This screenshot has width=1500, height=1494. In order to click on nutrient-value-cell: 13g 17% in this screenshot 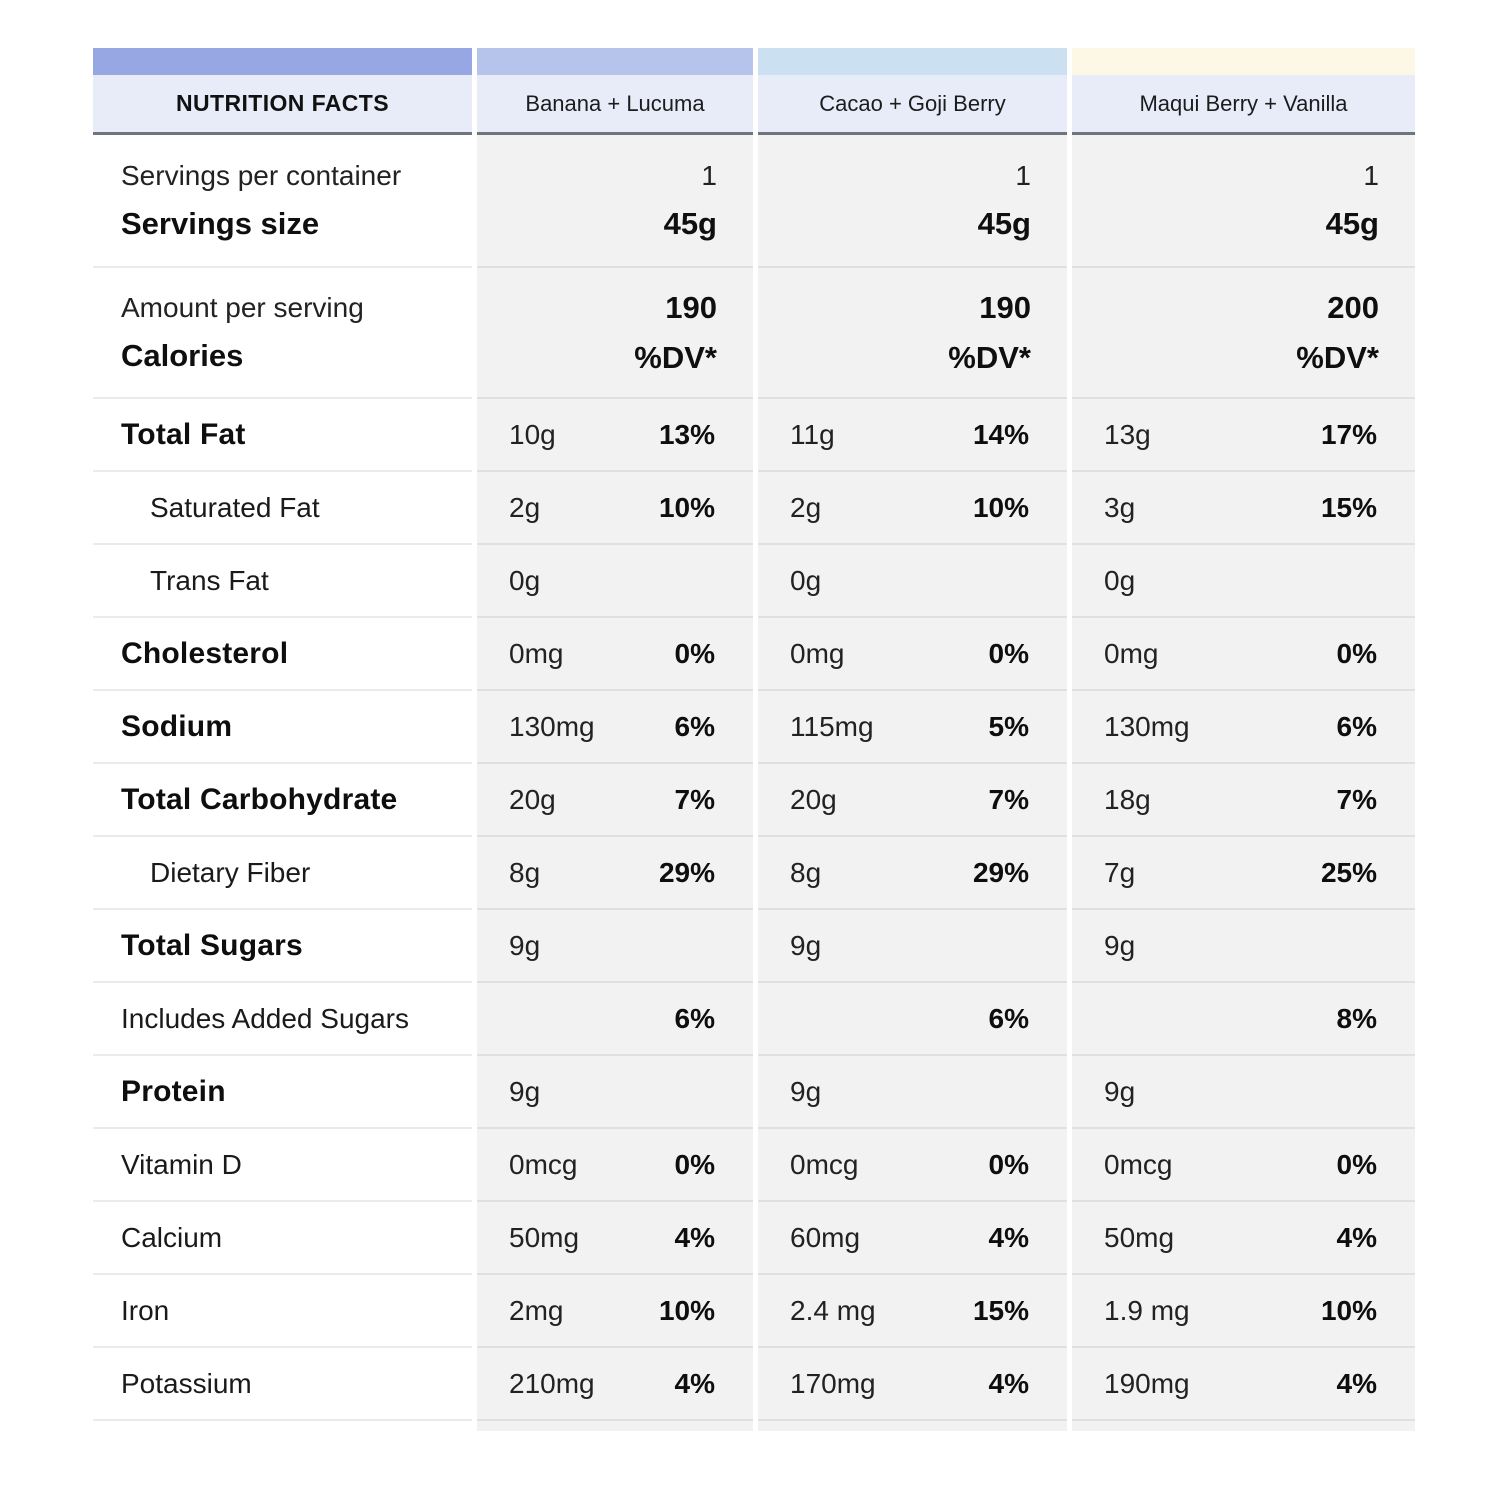, I will do `click(1243, 433)`.